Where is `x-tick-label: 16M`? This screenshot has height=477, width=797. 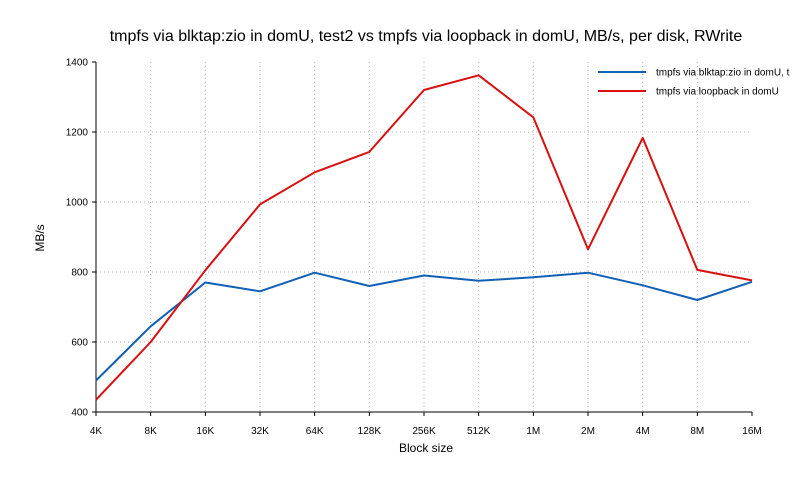
x-tick-label: 16M is located at coordinates (751, 431).